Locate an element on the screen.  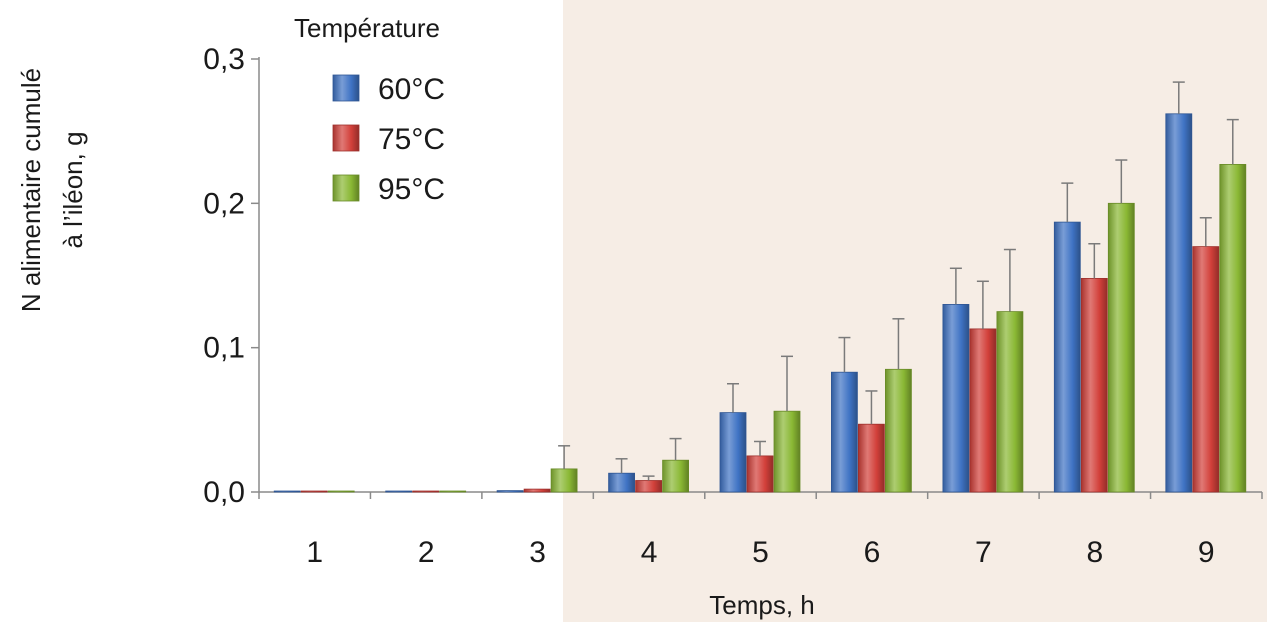
x-tick-label: 7 is located at coordinates (983, 552).